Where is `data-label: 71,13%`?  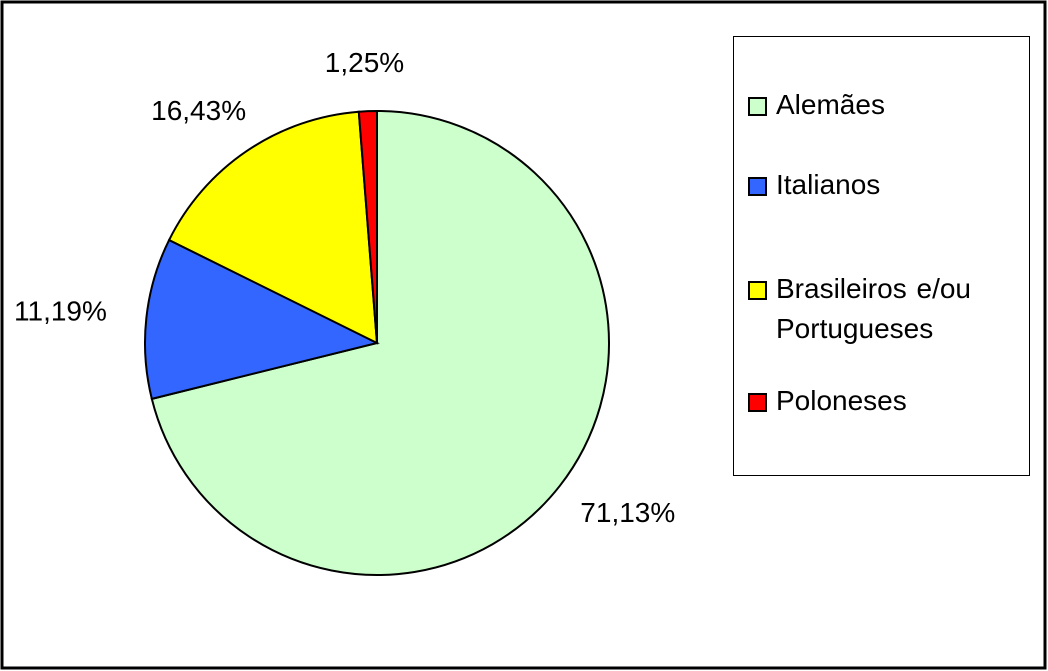 data-label: 71,13% is located at coordinates (627, 512).